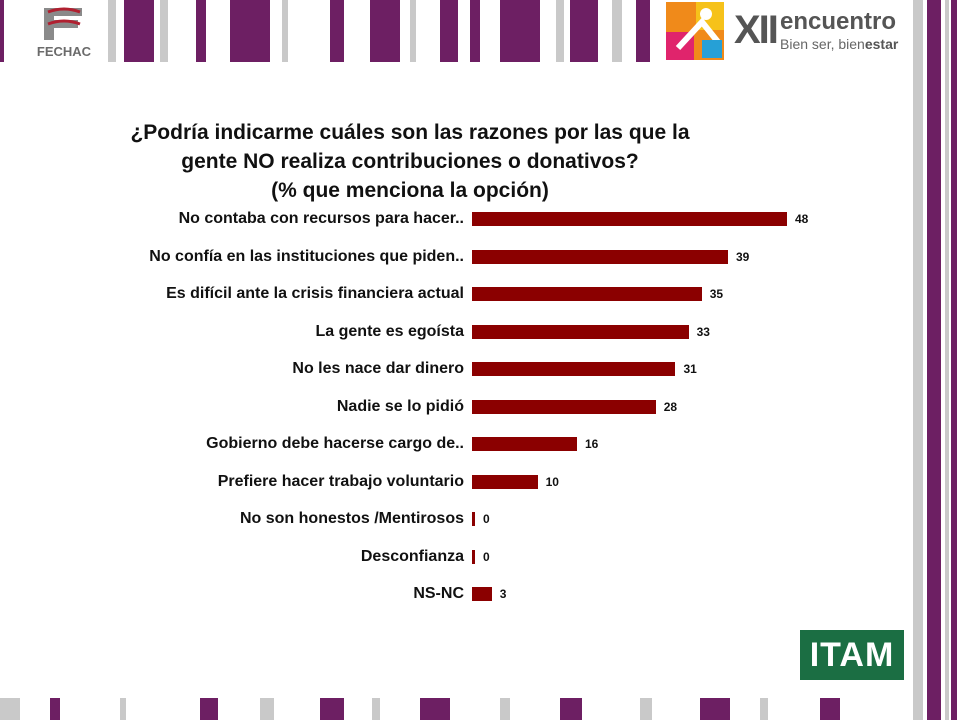  I want to click on encuentro-tagline: Bien ser, bienestar, so click(839, 44).